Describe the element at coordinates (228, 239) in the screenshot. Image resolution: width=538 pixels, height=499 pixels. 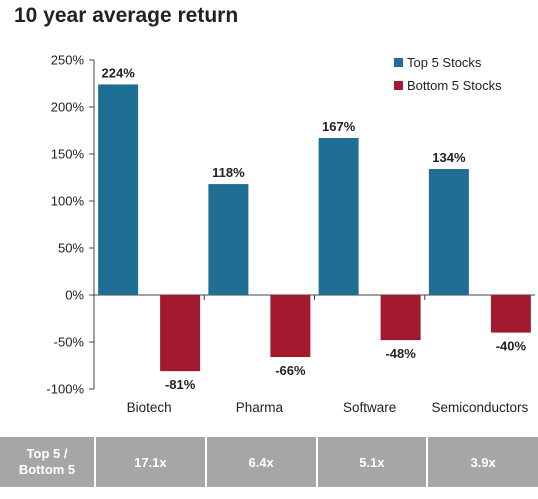
I see `bar-top5-pharma` at that location.